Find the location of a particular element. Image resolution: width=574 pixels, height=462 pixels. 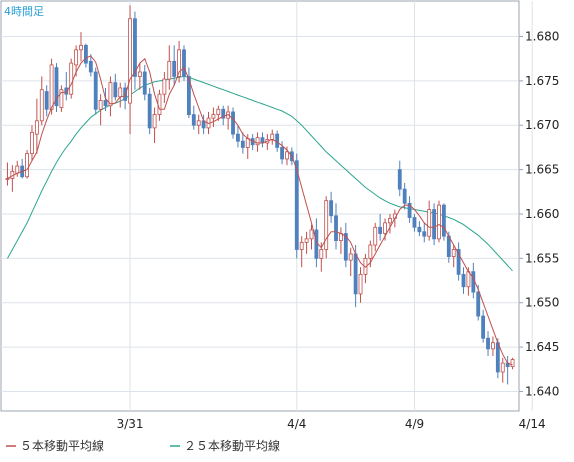

x-tick-label: 3/31 is located at coordinates (130, 424).